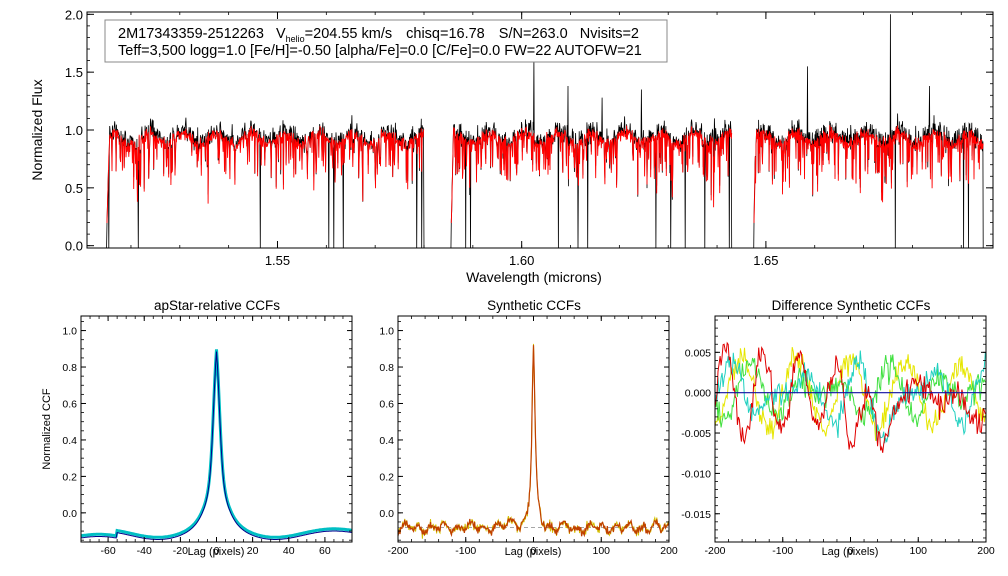 Image resolution: width=1008 pixels, height=576 pixels. I want to click on vhelio-subscript: helio, so click(295, 39).